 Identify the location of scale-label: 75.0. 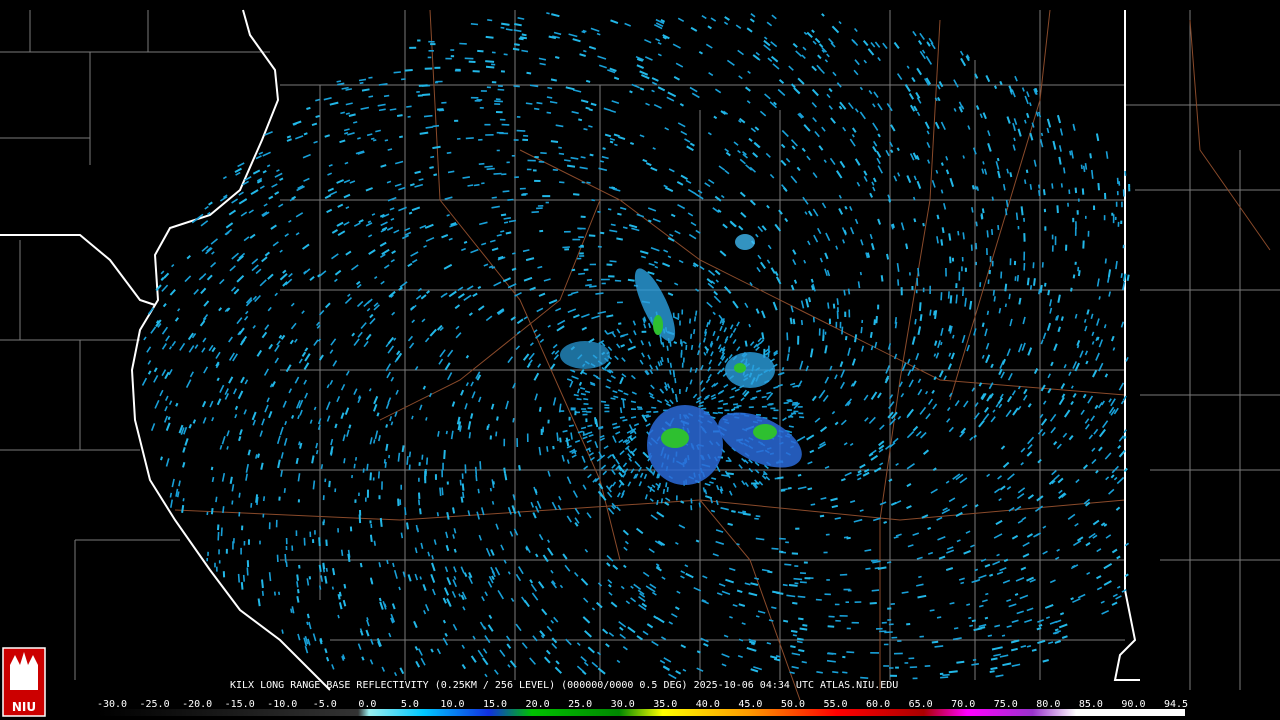
(1006, 704).